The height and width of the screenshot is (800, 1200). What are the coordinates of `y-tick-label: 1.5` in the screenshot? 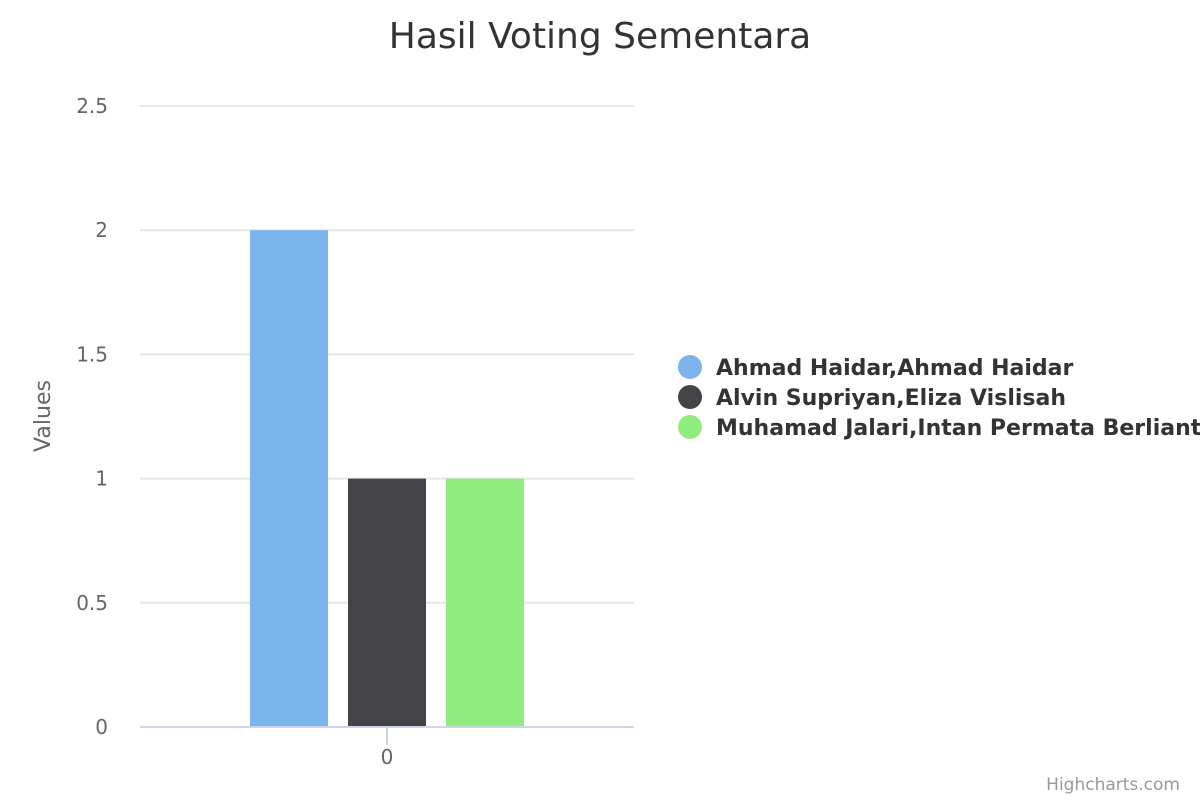 It's located at (92, 354).